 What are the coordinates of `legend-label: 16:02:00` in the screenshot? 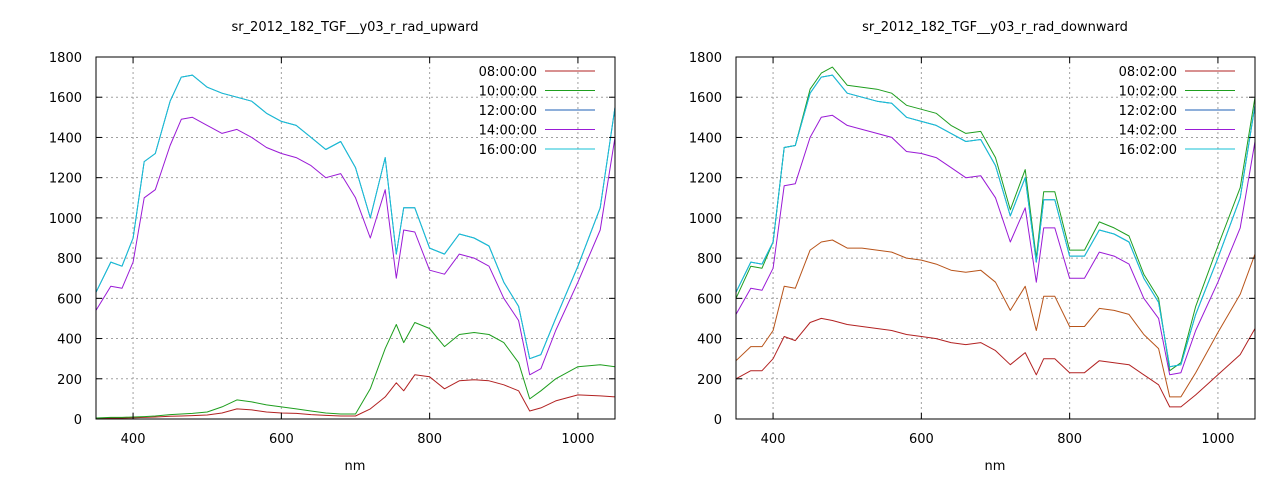 It's located at (1148, 150).